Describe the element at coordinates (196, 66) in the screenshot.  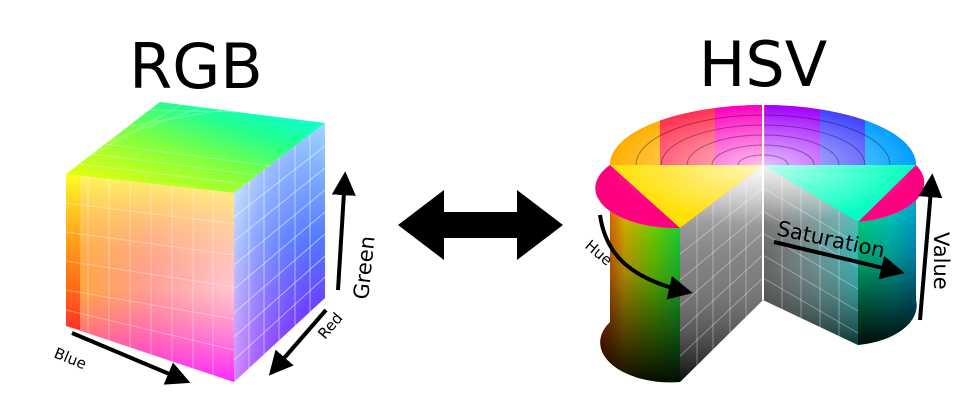
I see `rgb-title: RGB` at that location.